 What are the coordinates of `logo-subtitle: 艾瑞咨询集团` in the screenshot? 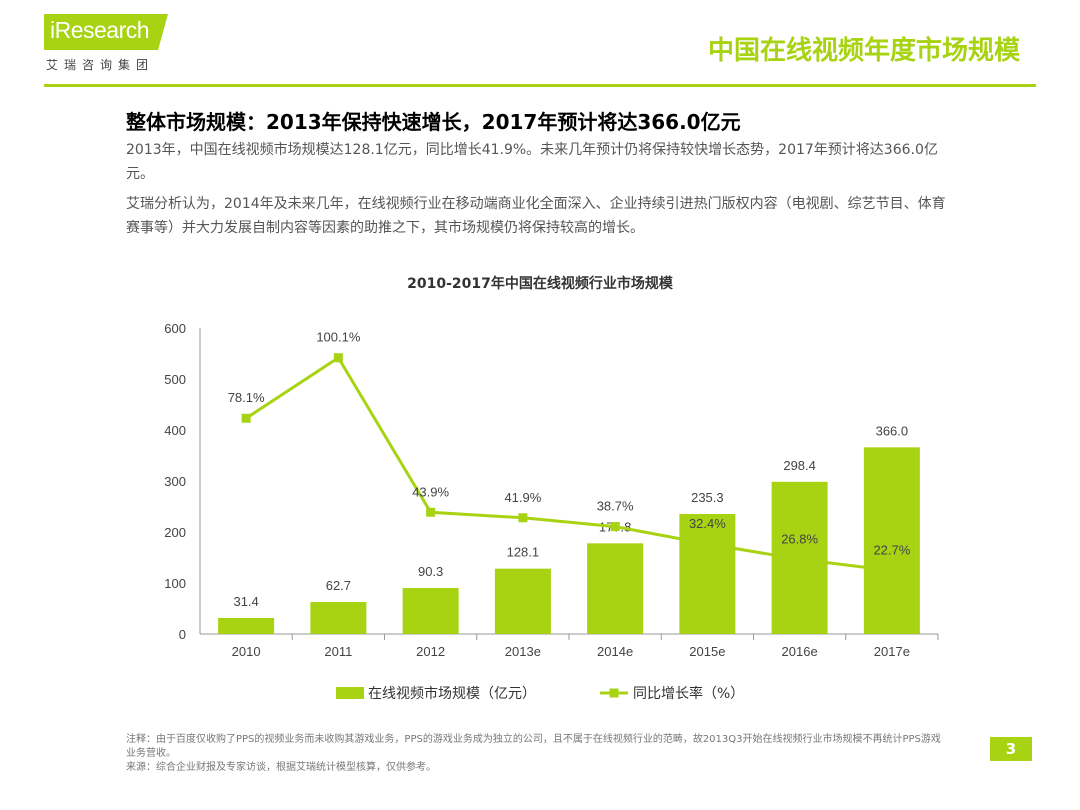 It's located at (100, 65).